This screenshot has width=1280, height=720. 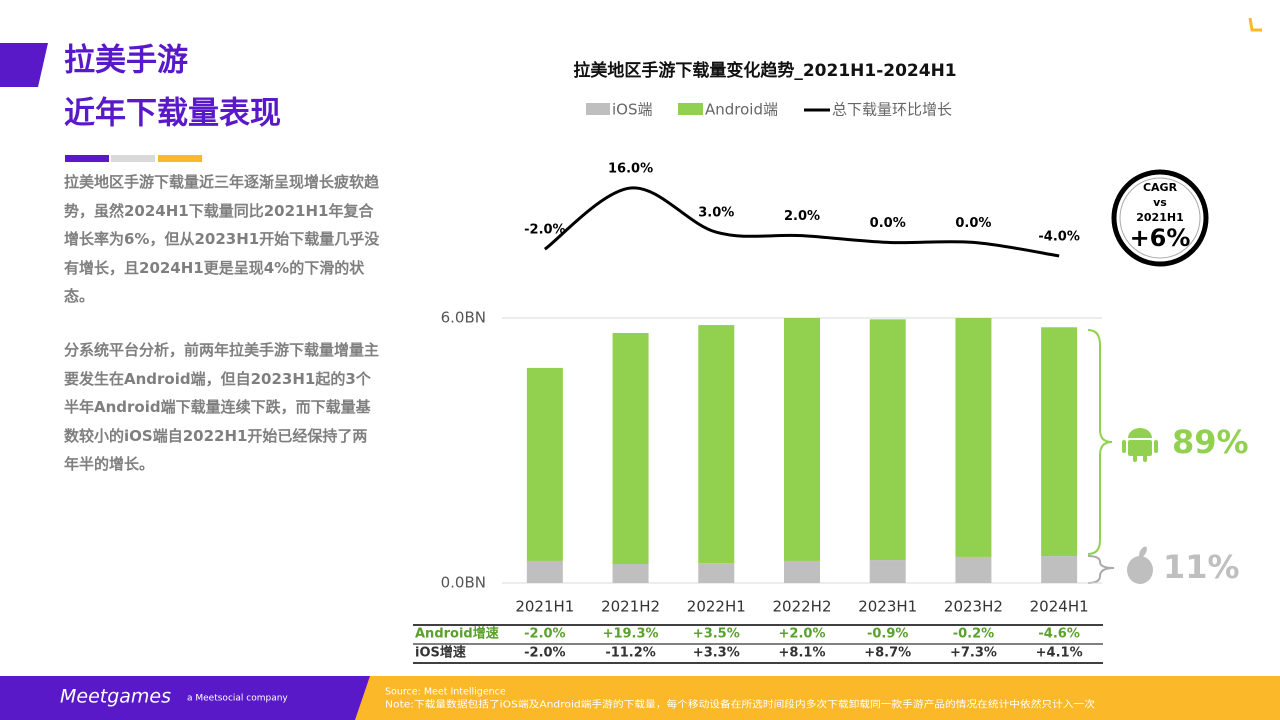 I want to click on cagr-label: CAGR, so click(x=1160, y=187).